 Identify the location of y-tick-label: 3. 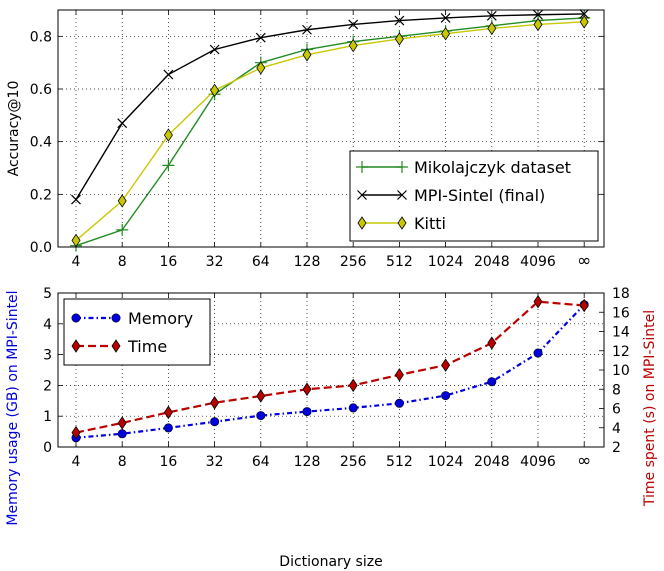
(47, 356).